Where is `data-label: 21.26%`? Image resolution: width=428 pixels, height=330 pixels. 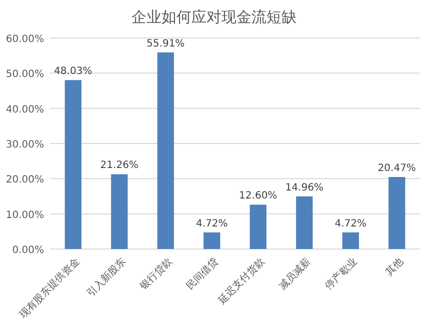
data-label: 21.26% is located at coordinates (119, 166).